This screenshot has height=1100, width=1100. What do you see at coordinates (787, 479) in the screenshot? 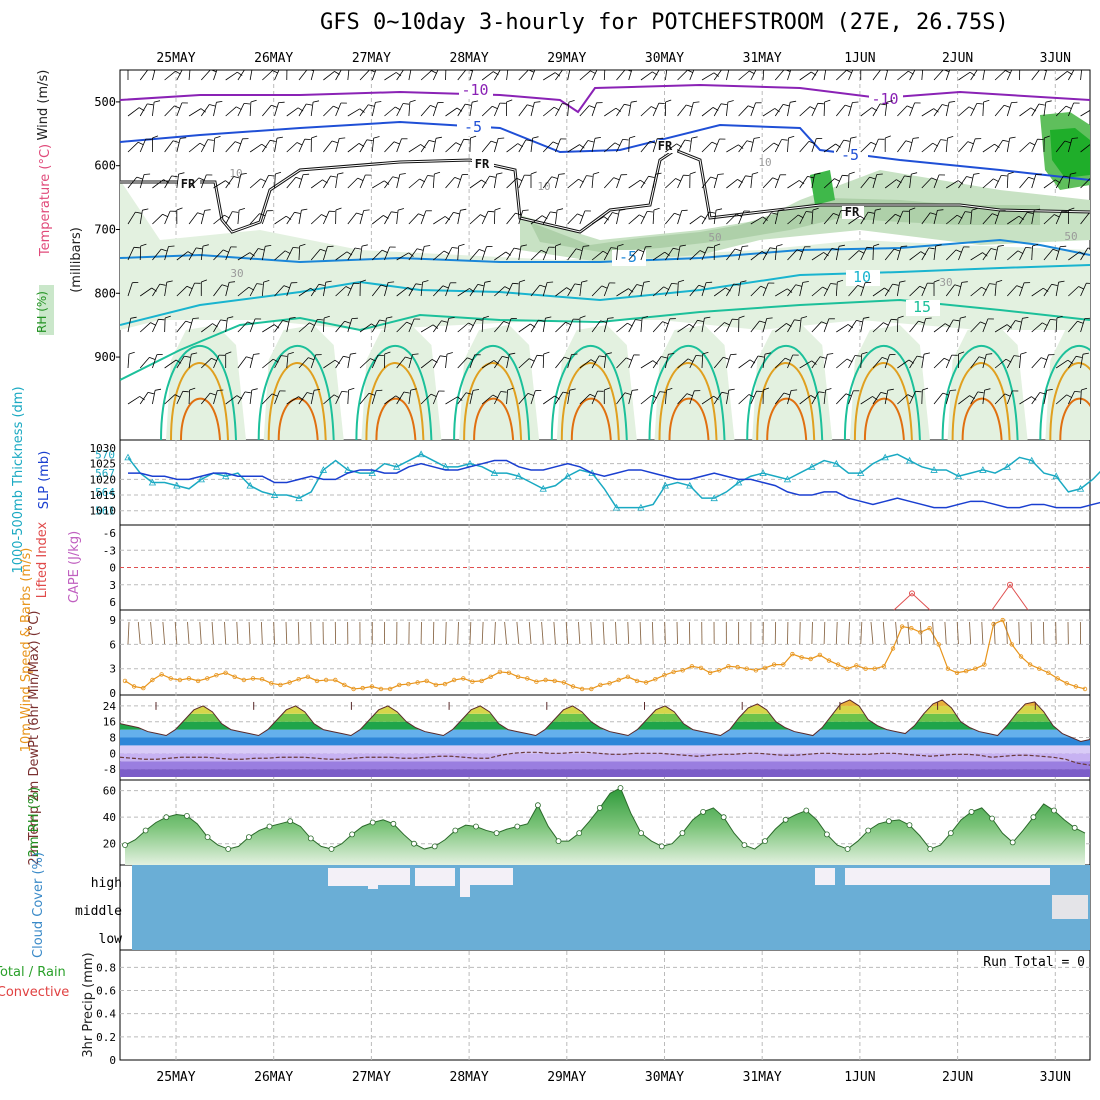
I see `thickness-point` at bounding box center [787, 479].